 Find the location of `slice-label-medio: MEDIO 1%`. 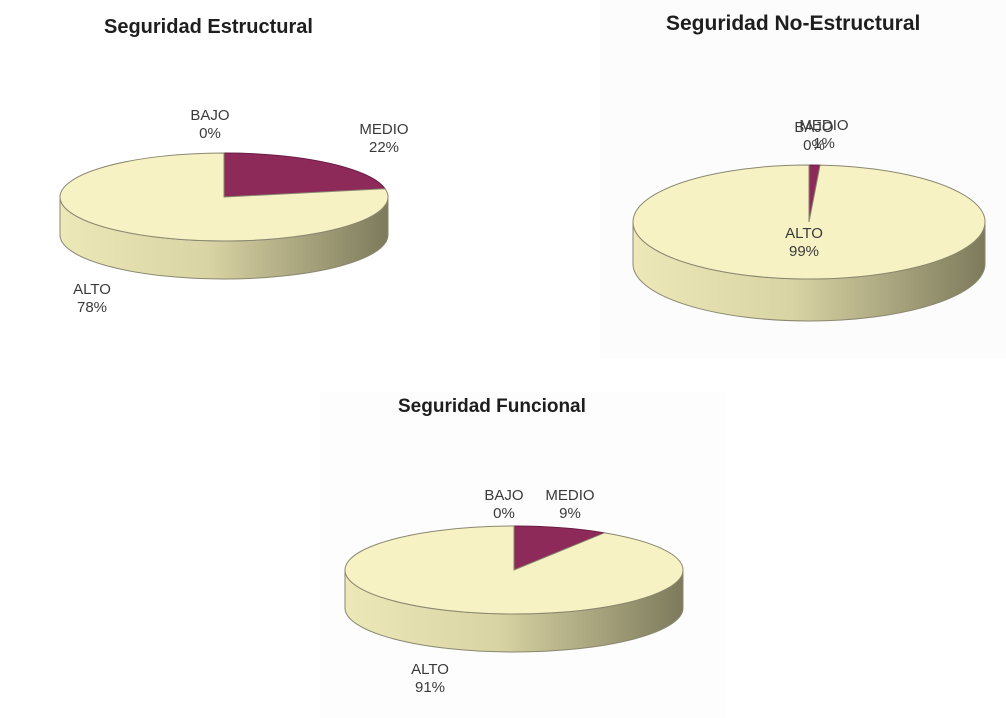

slice-label-medio: MEDIO 1% is located at coordinates (823, 134).